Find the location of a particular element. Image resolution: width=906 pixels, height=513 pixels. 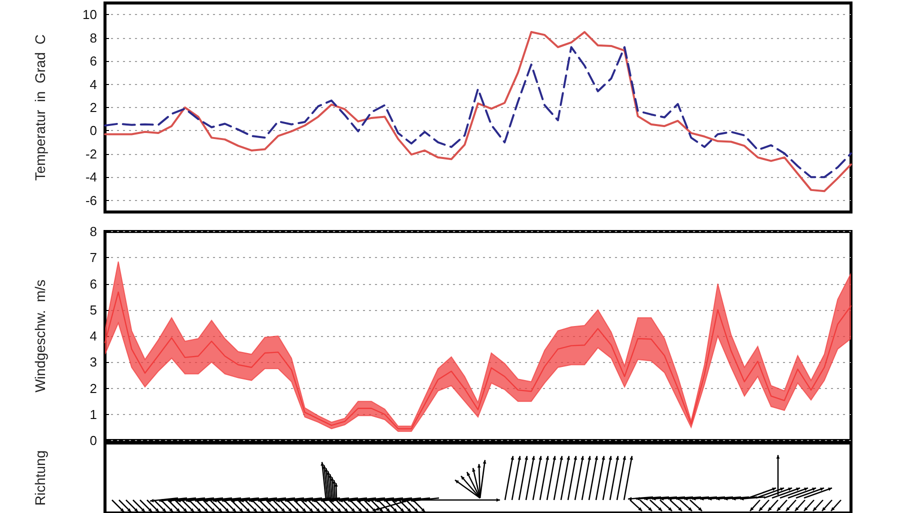

y-tick-label: -6 is located at coordinates (91, 200).